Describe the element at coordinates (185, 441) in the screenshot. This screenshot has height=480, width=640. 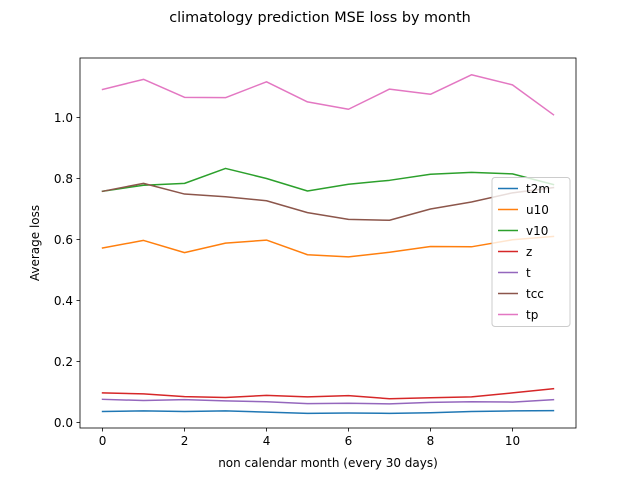
I see `x-tick-label: 2` at that location.